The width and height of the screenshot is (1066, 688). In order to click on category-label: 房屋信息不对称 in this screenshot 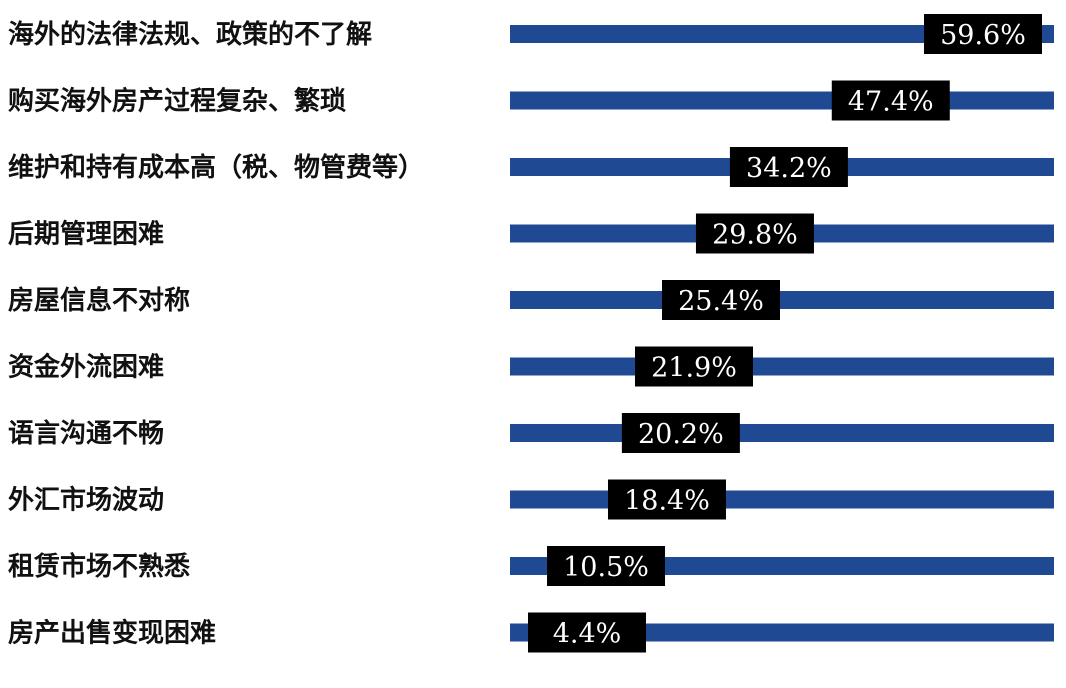, I will do `click(99, 300)`.